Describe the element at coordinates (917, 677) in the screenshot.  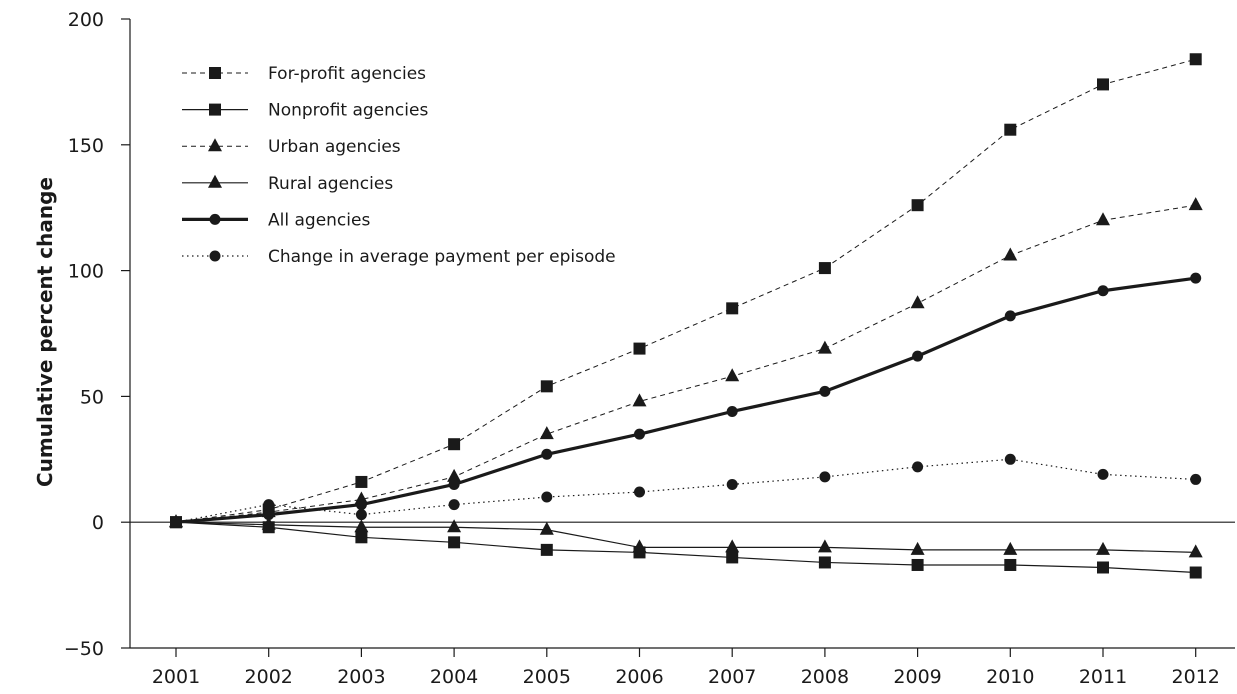
I see `x-tick-label: 2009` at that location.